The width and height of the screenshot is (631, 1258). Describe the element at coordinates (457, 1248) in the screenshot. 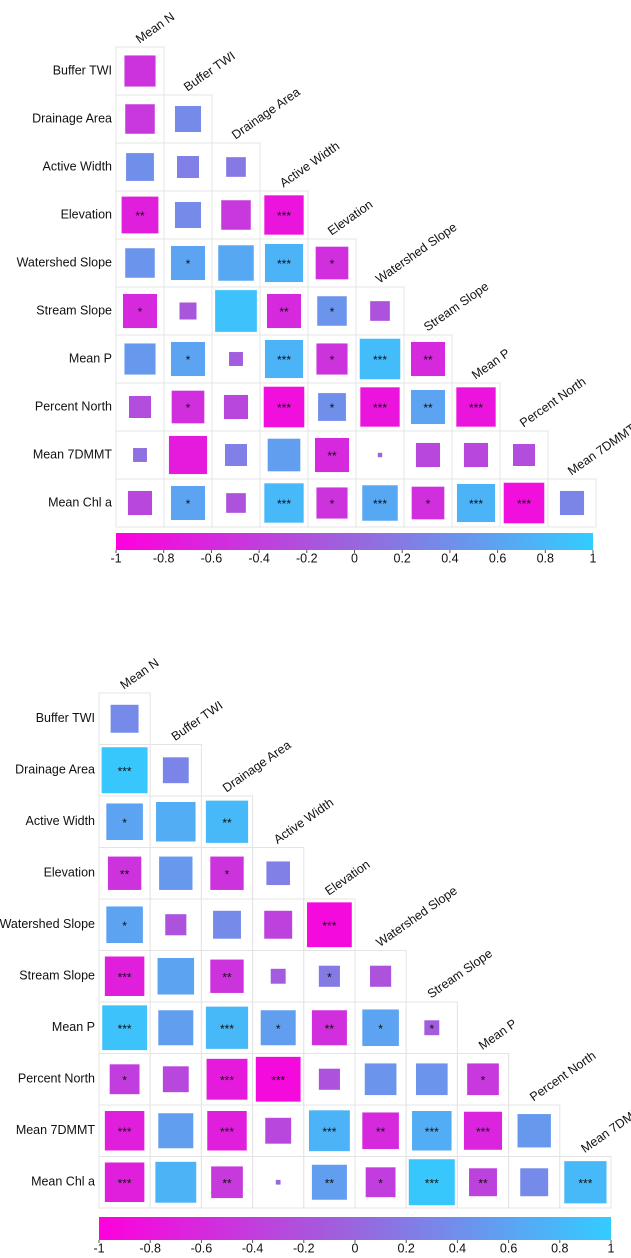

I see `colorbar-tick-label: 0.4` at that location.